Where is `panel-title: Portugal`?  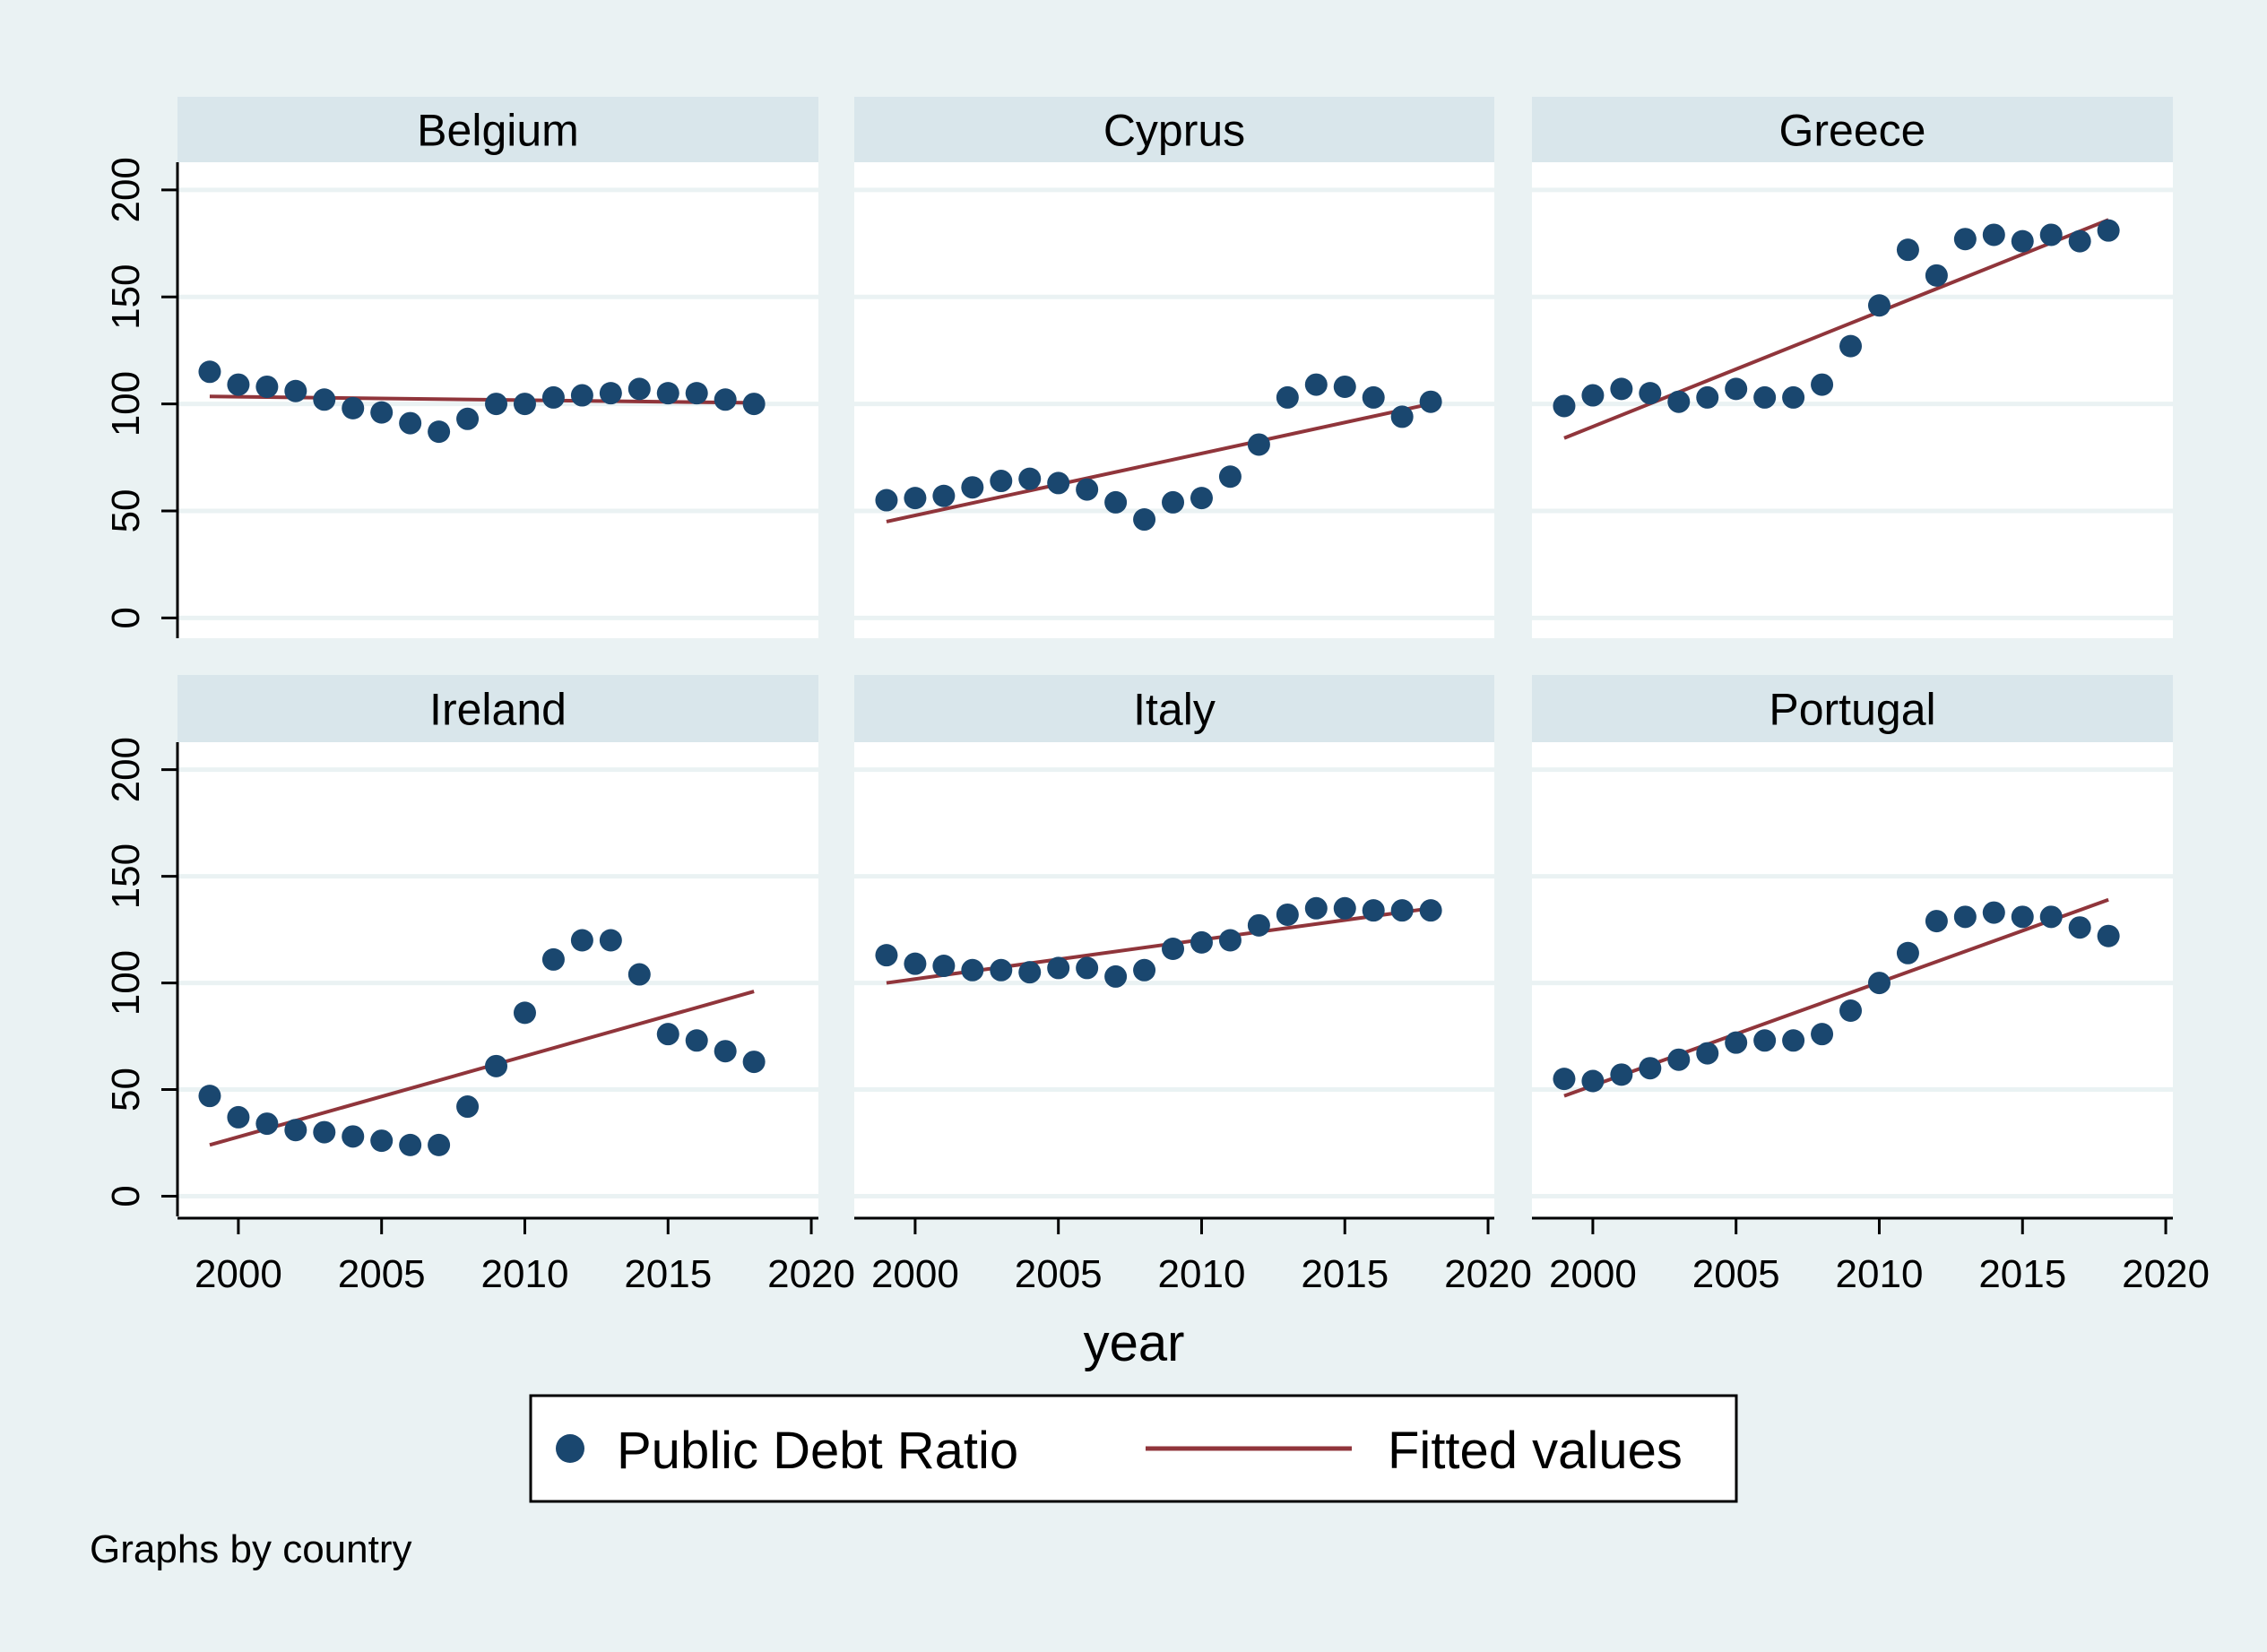 panel-title: Portugal is located at coordinates (1852, 710).